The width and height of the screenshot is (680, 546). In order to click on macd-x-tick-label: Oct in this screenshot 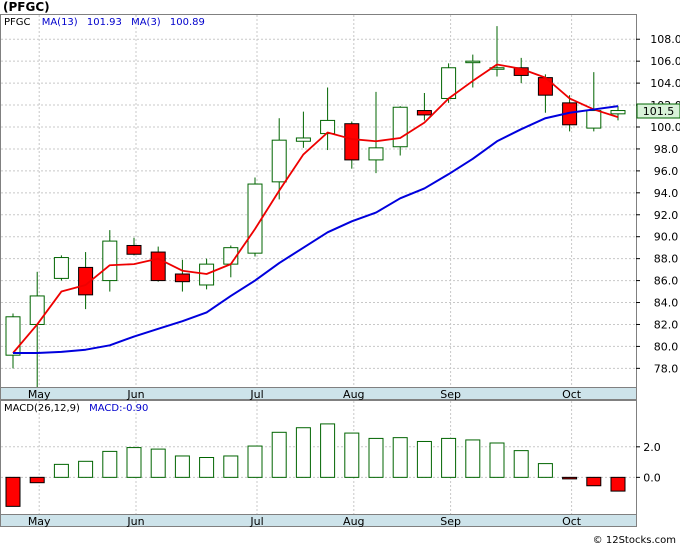, I will do `click(572, 521)`.